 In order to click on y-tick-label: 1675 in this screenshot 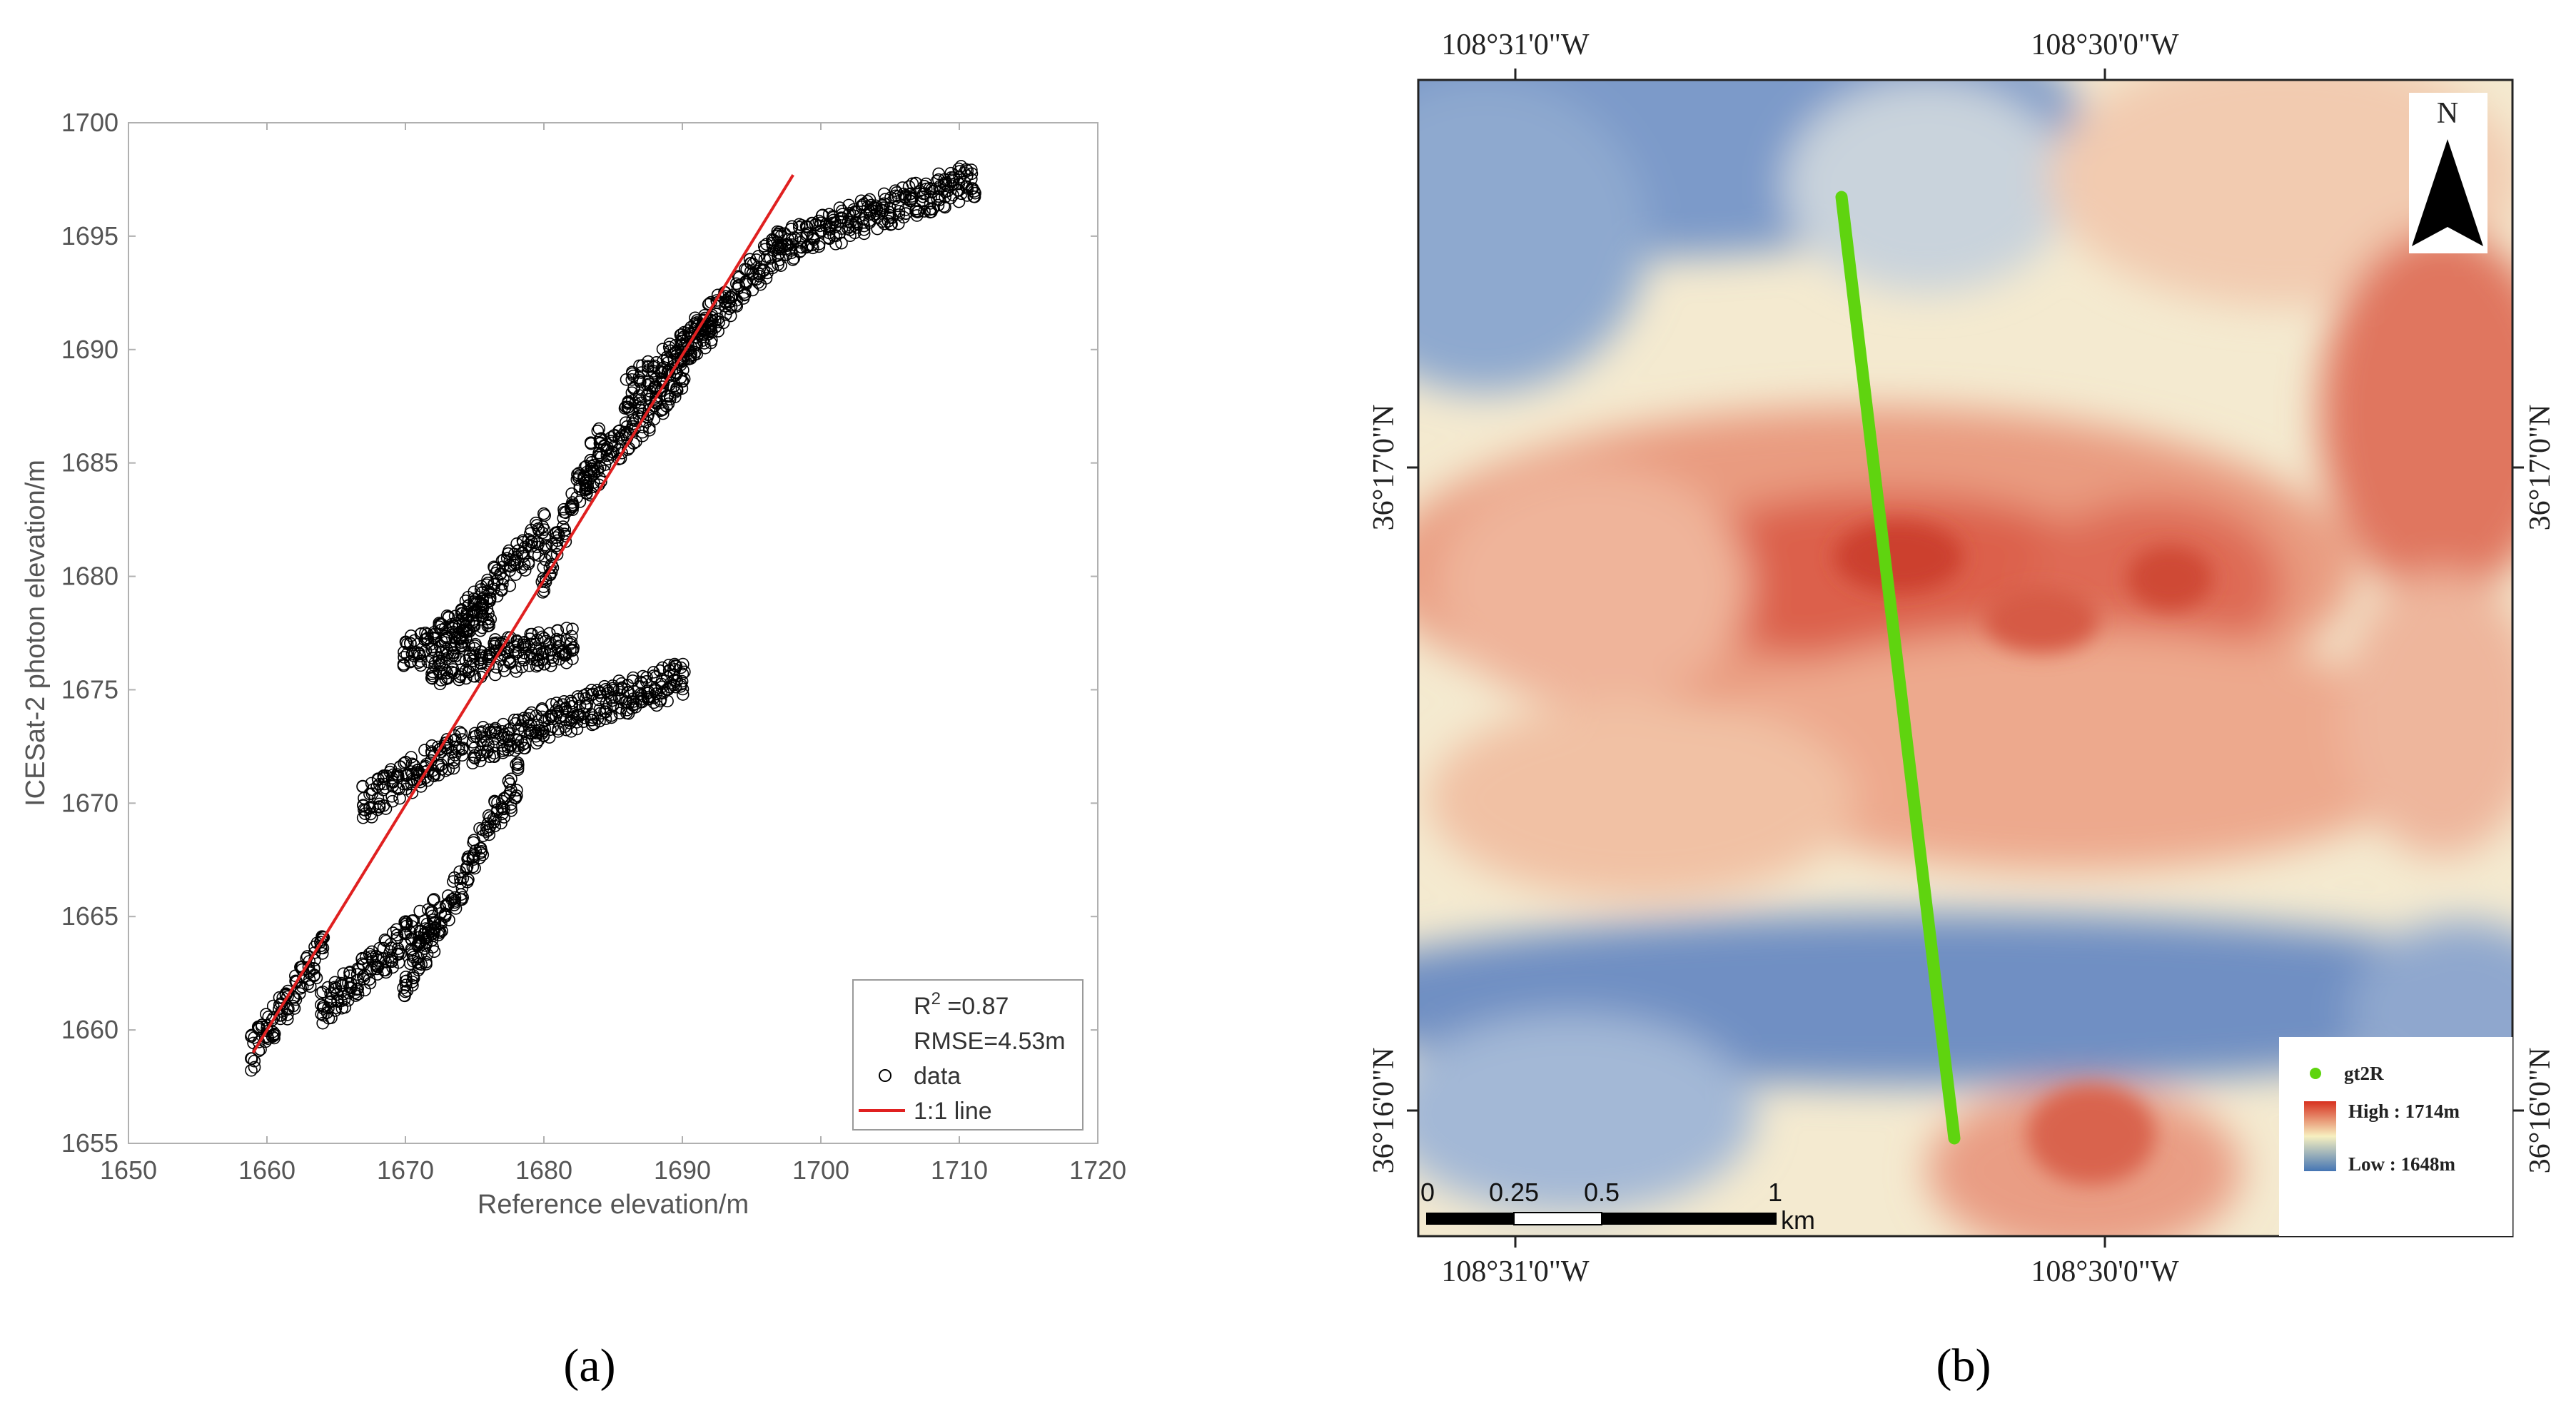, I will do `click(89, 689)`.